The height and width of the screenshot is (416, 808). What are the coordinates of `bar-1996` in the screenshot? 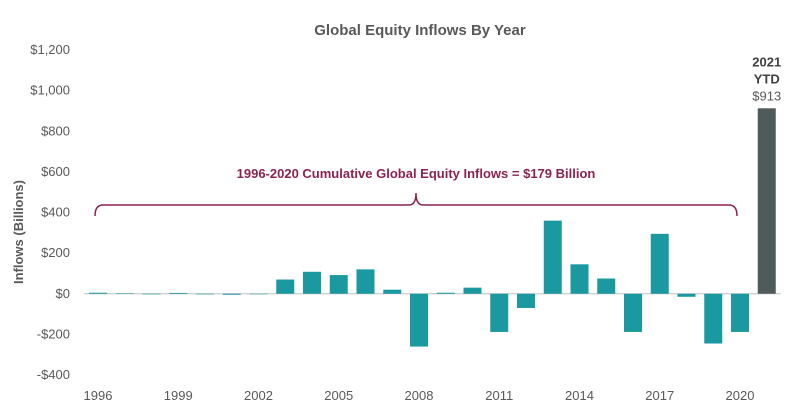 It's located at (98, 293).